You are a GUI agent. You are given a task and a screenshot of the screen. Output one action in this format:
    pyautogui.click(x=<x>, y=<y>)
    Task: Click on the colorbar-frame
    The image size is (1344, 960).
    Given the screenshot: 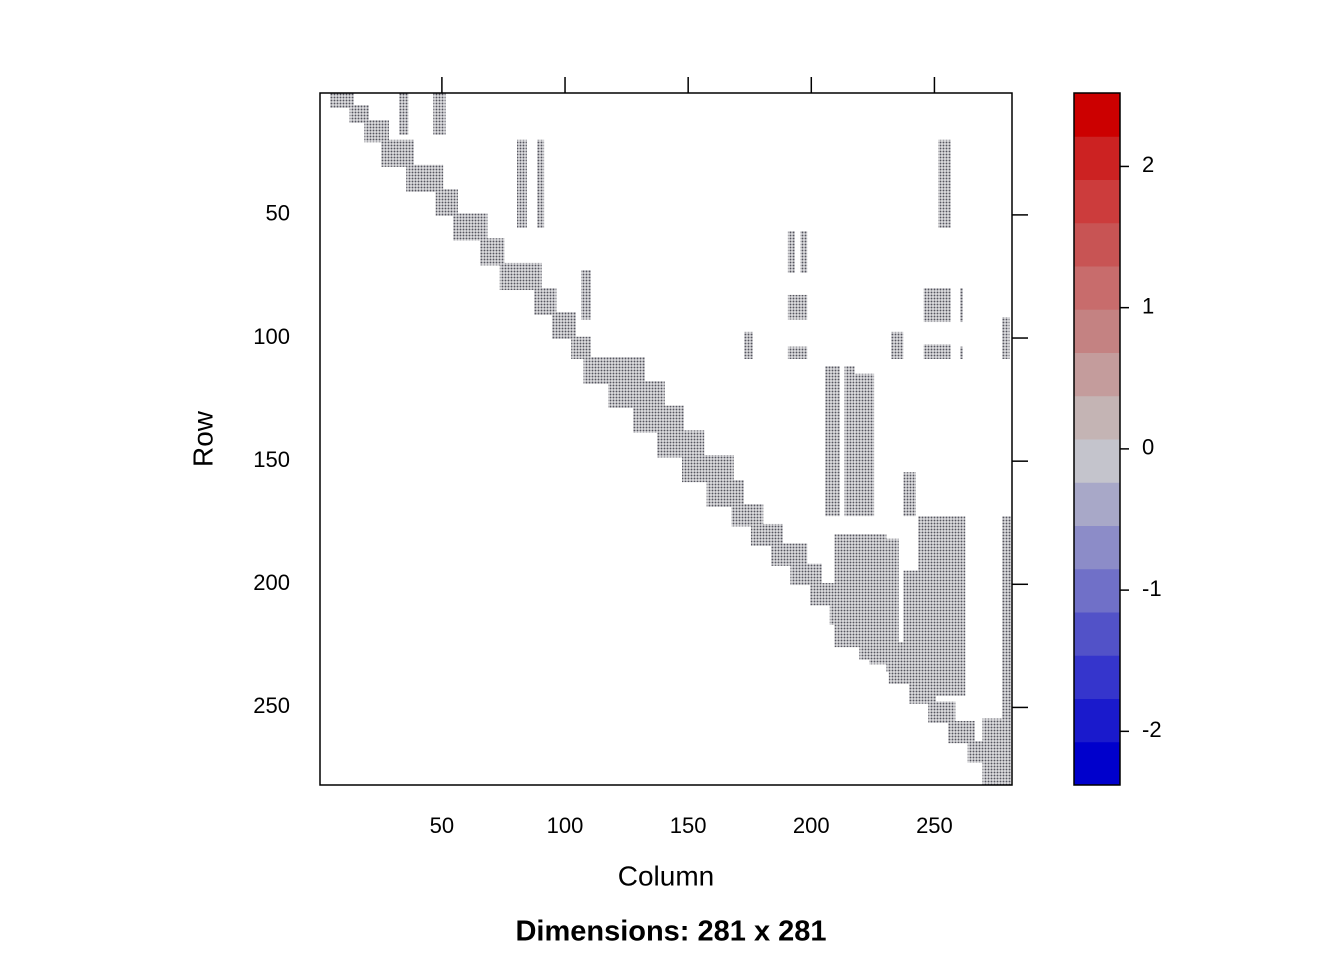 What is the action you would take?
    pyautogui.click(x=1097, y=439)
    